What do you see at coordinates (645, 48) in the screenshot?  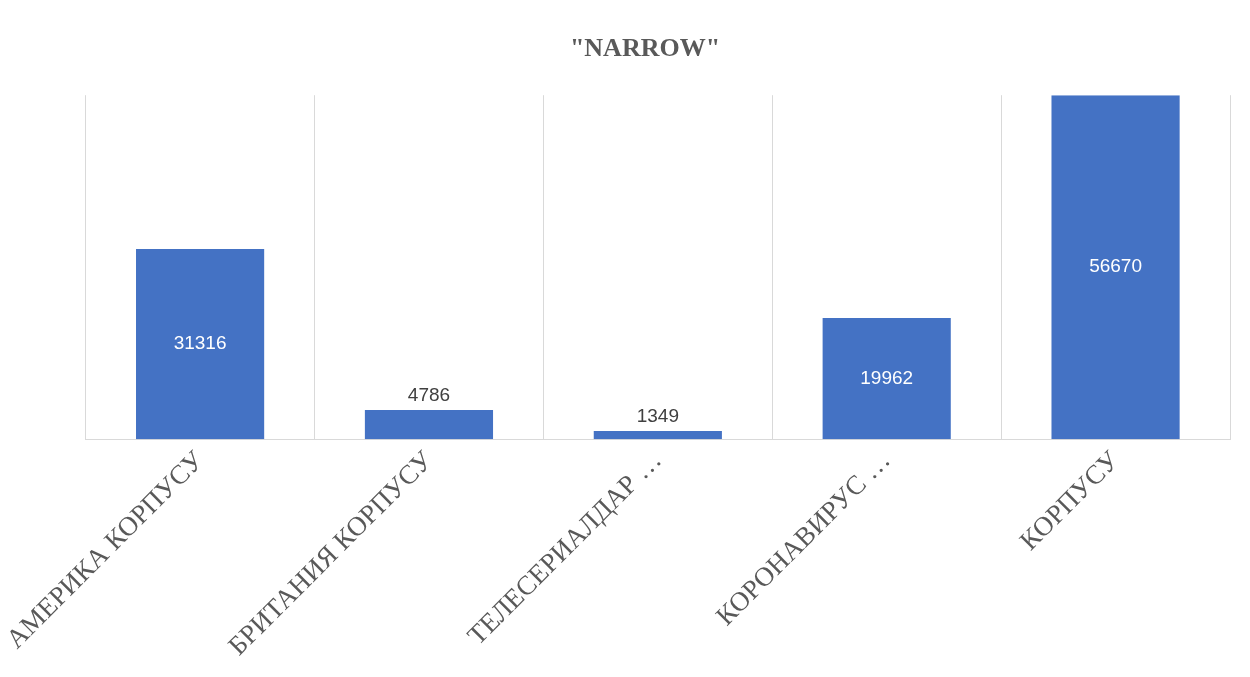 I see `chart-title: "NARROW"` at bounding box center [645, 48].